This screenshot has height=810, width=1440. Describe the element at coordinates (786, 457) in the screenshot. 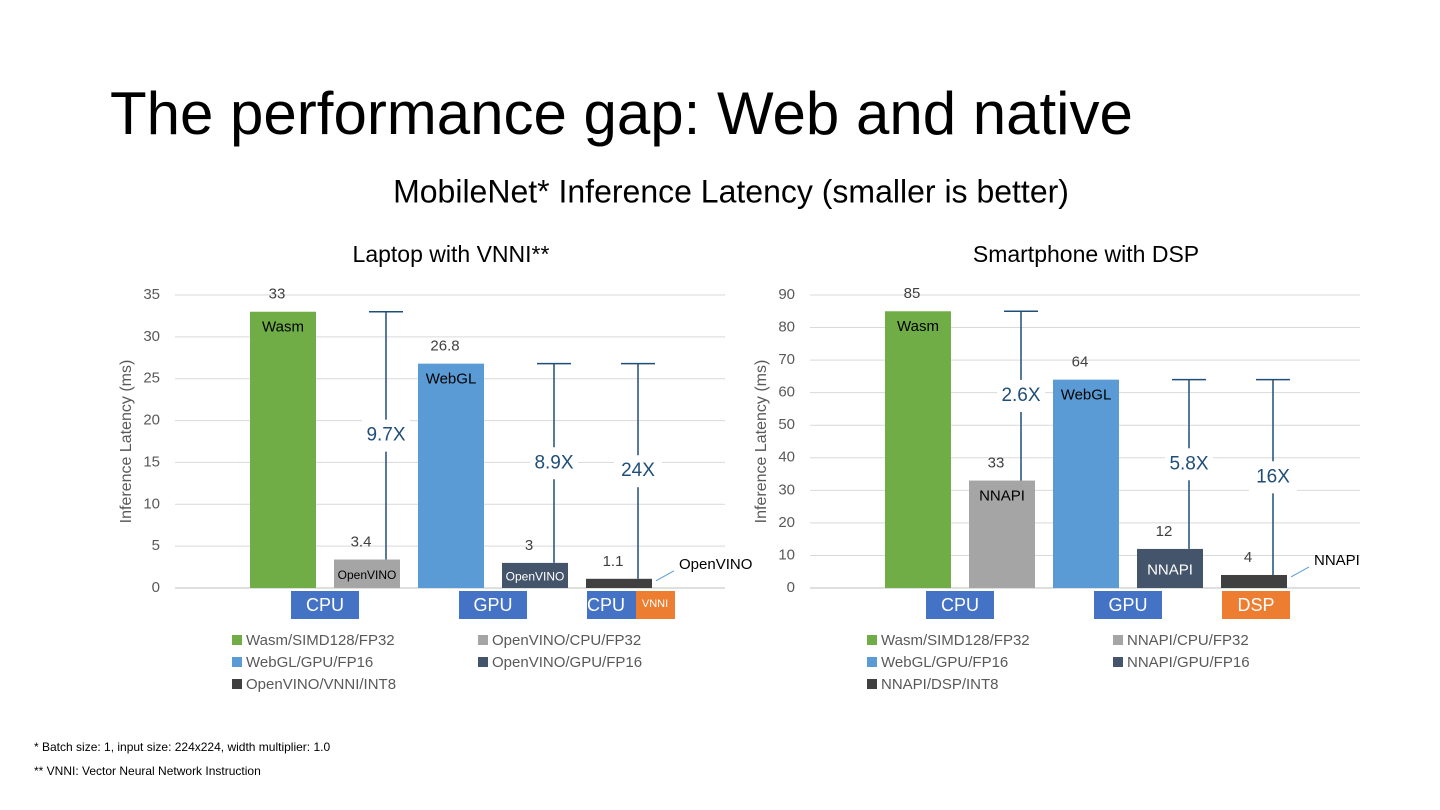

I see `y-tick-label: 40` at that location.